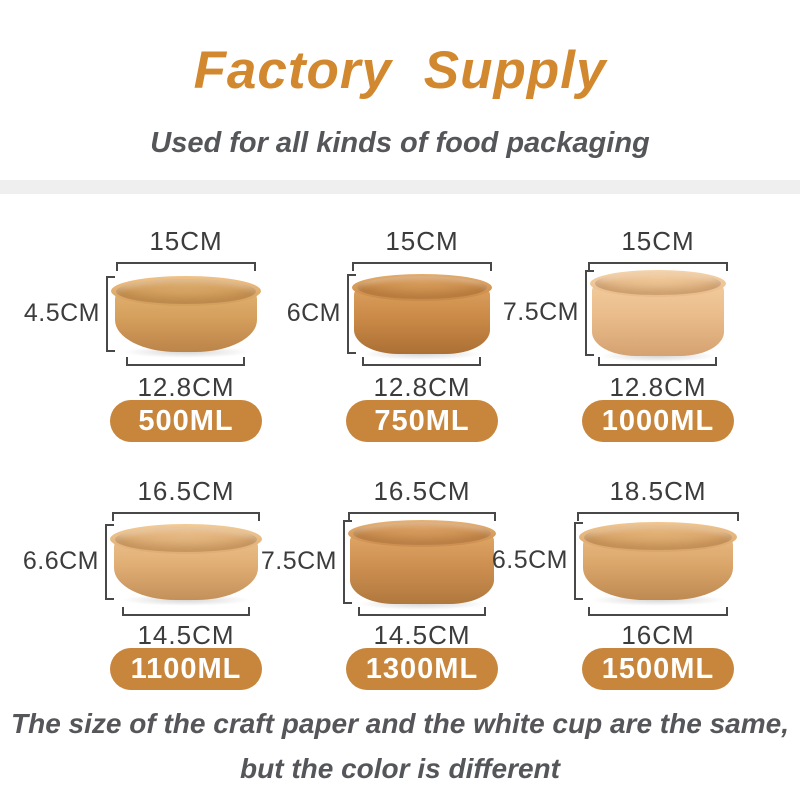 This screenshot has width=800, height=800. I want to click on page-subtitle: Used for all kinds of food packaging, so click(400, 143).